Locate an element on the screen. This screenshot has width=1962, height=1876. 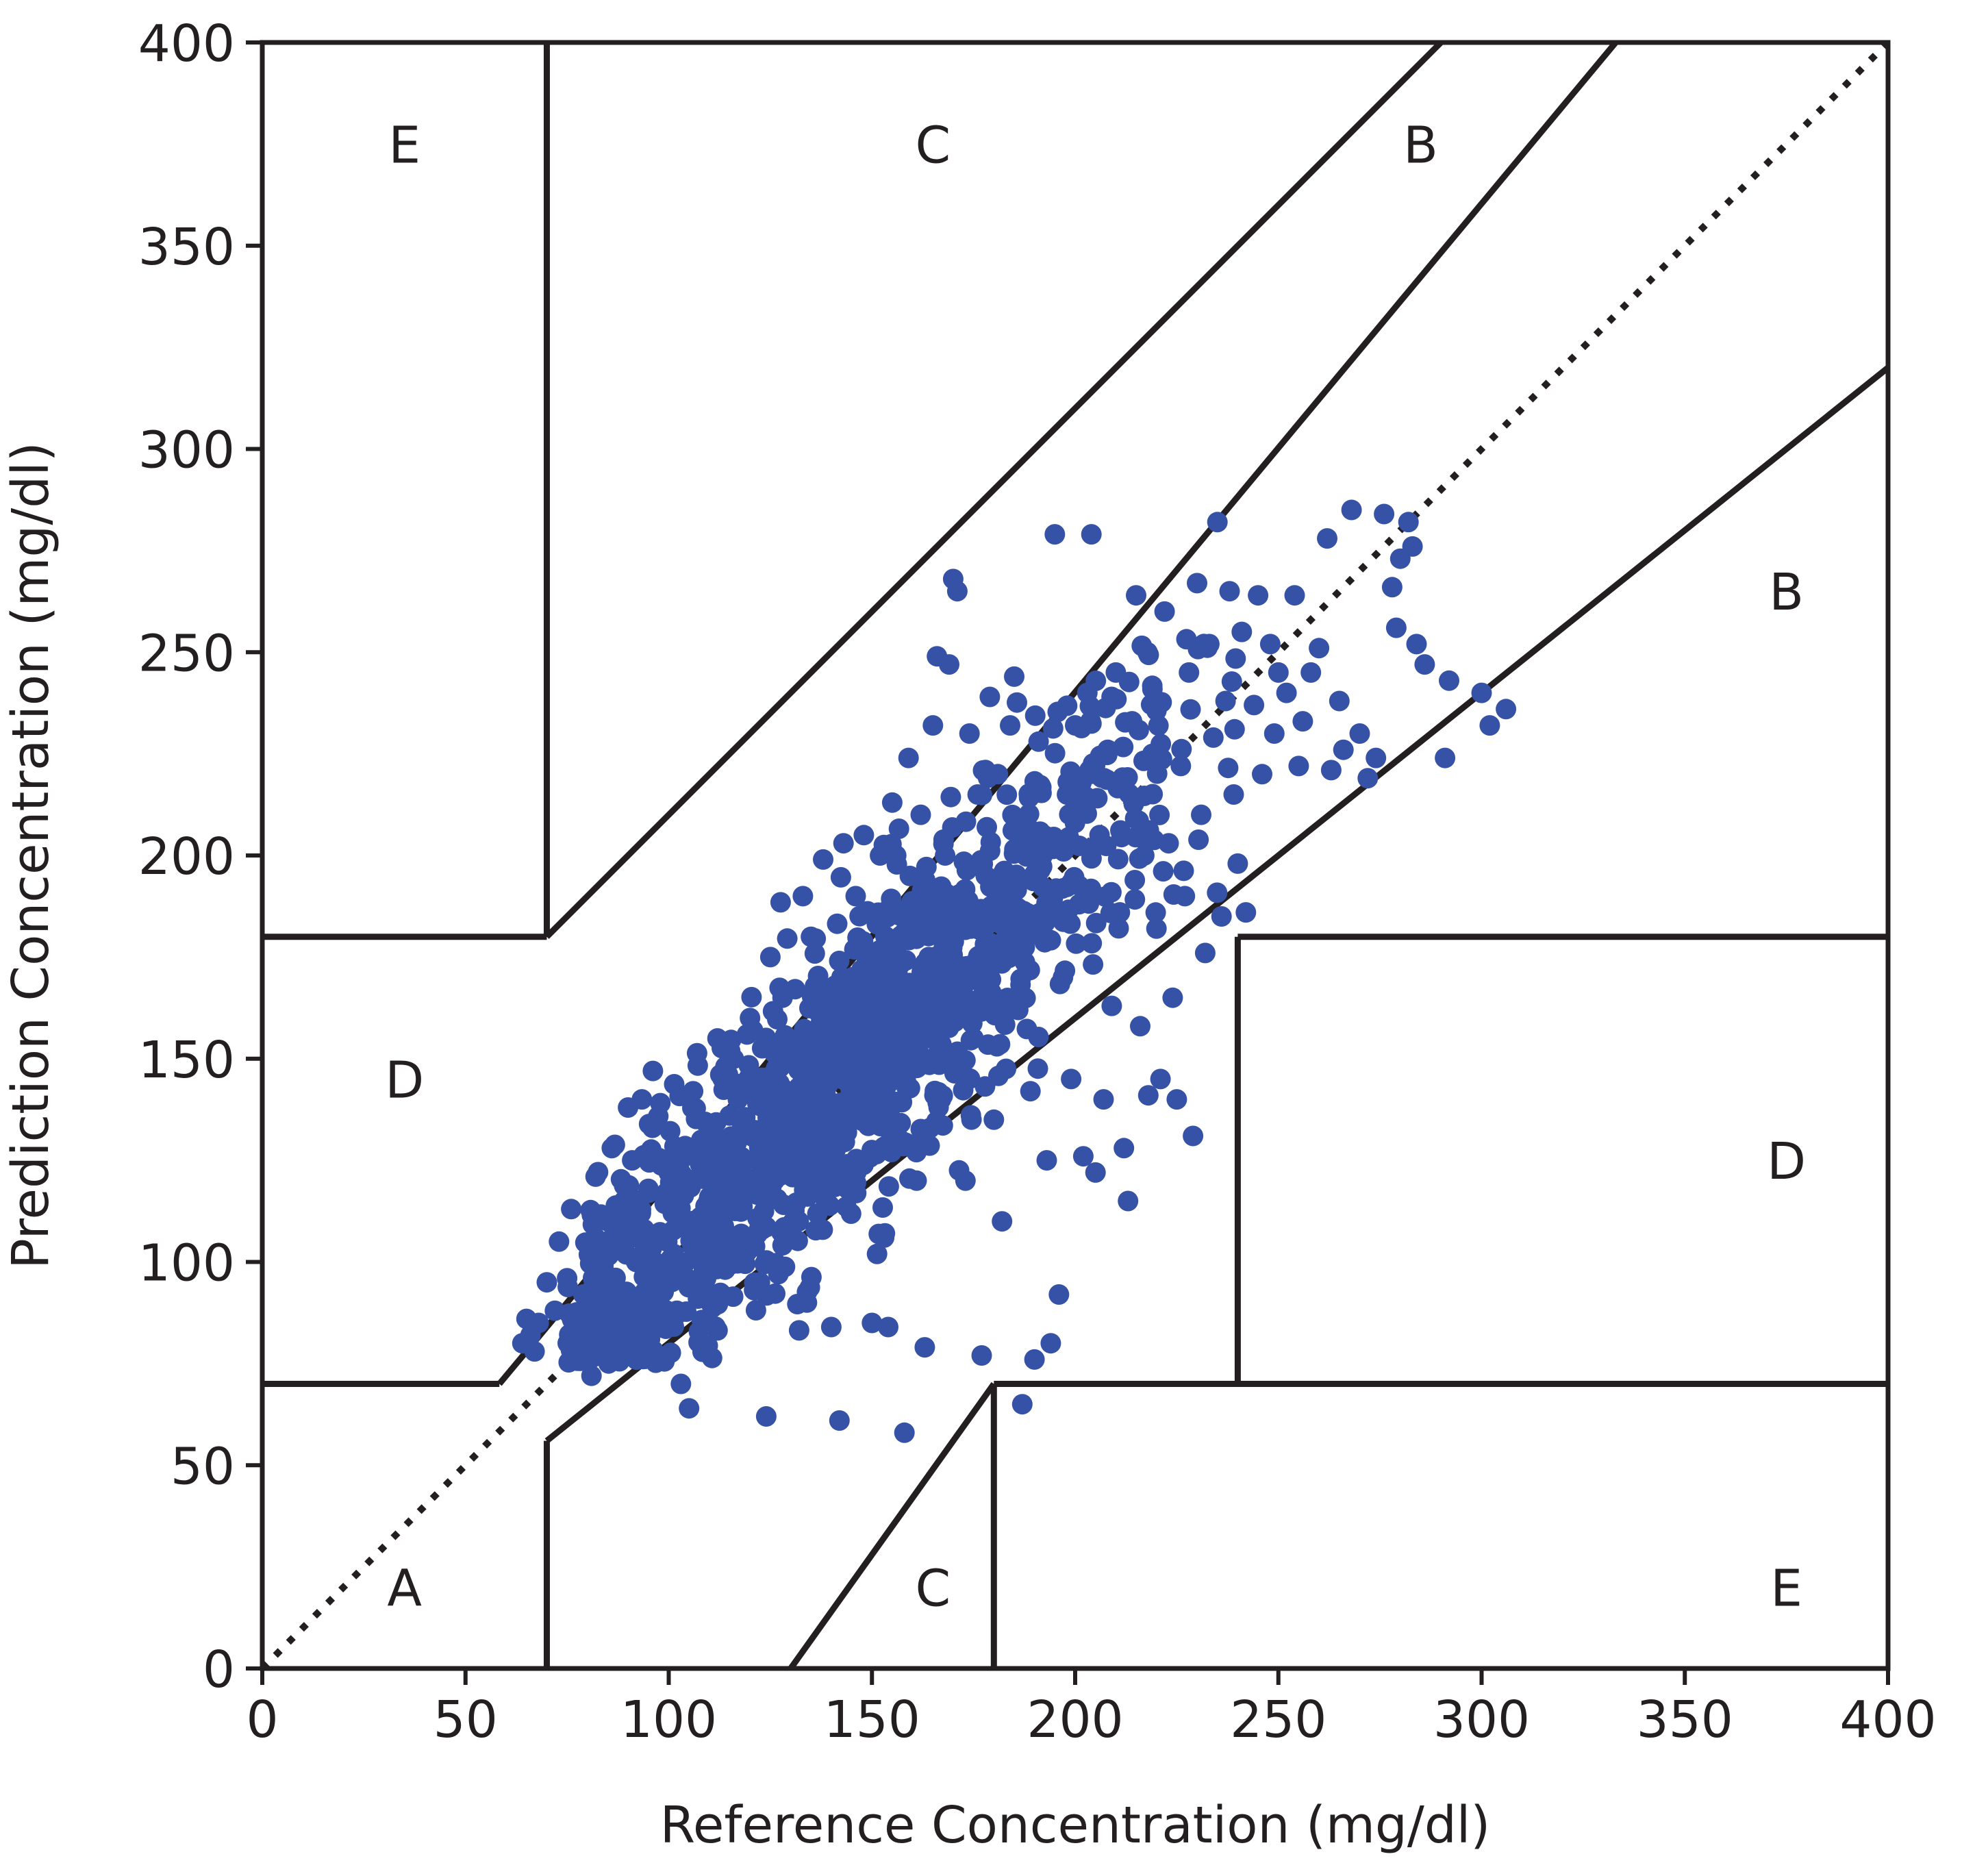
y-axis: 0 50 100 150 200 250 300 350 400 is located at coordinates (200, 857).